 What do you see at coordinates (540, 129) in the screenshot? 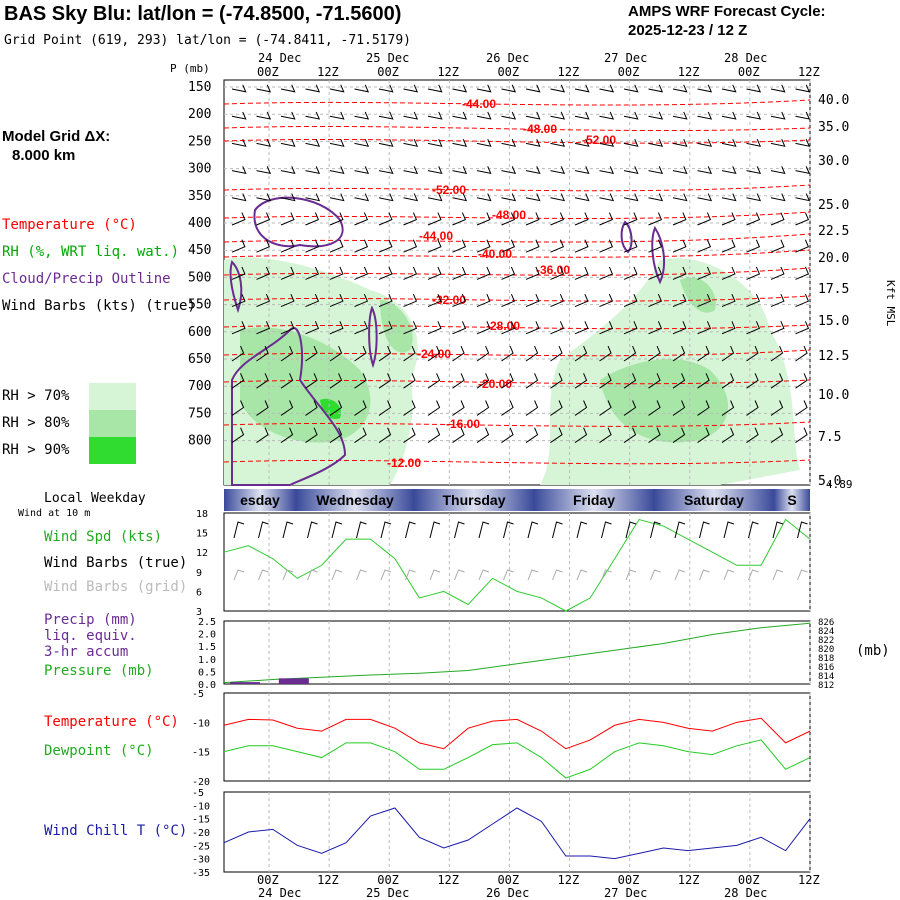
I see `temperature-contour-label: -48.00` at bounding box center [540, 129].